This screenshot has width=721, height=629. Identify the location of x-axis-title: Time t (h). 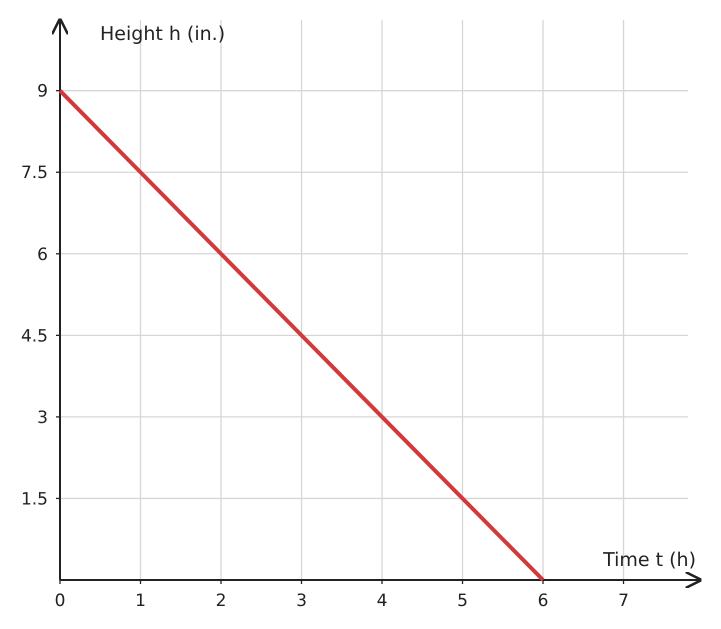
(649, 560).